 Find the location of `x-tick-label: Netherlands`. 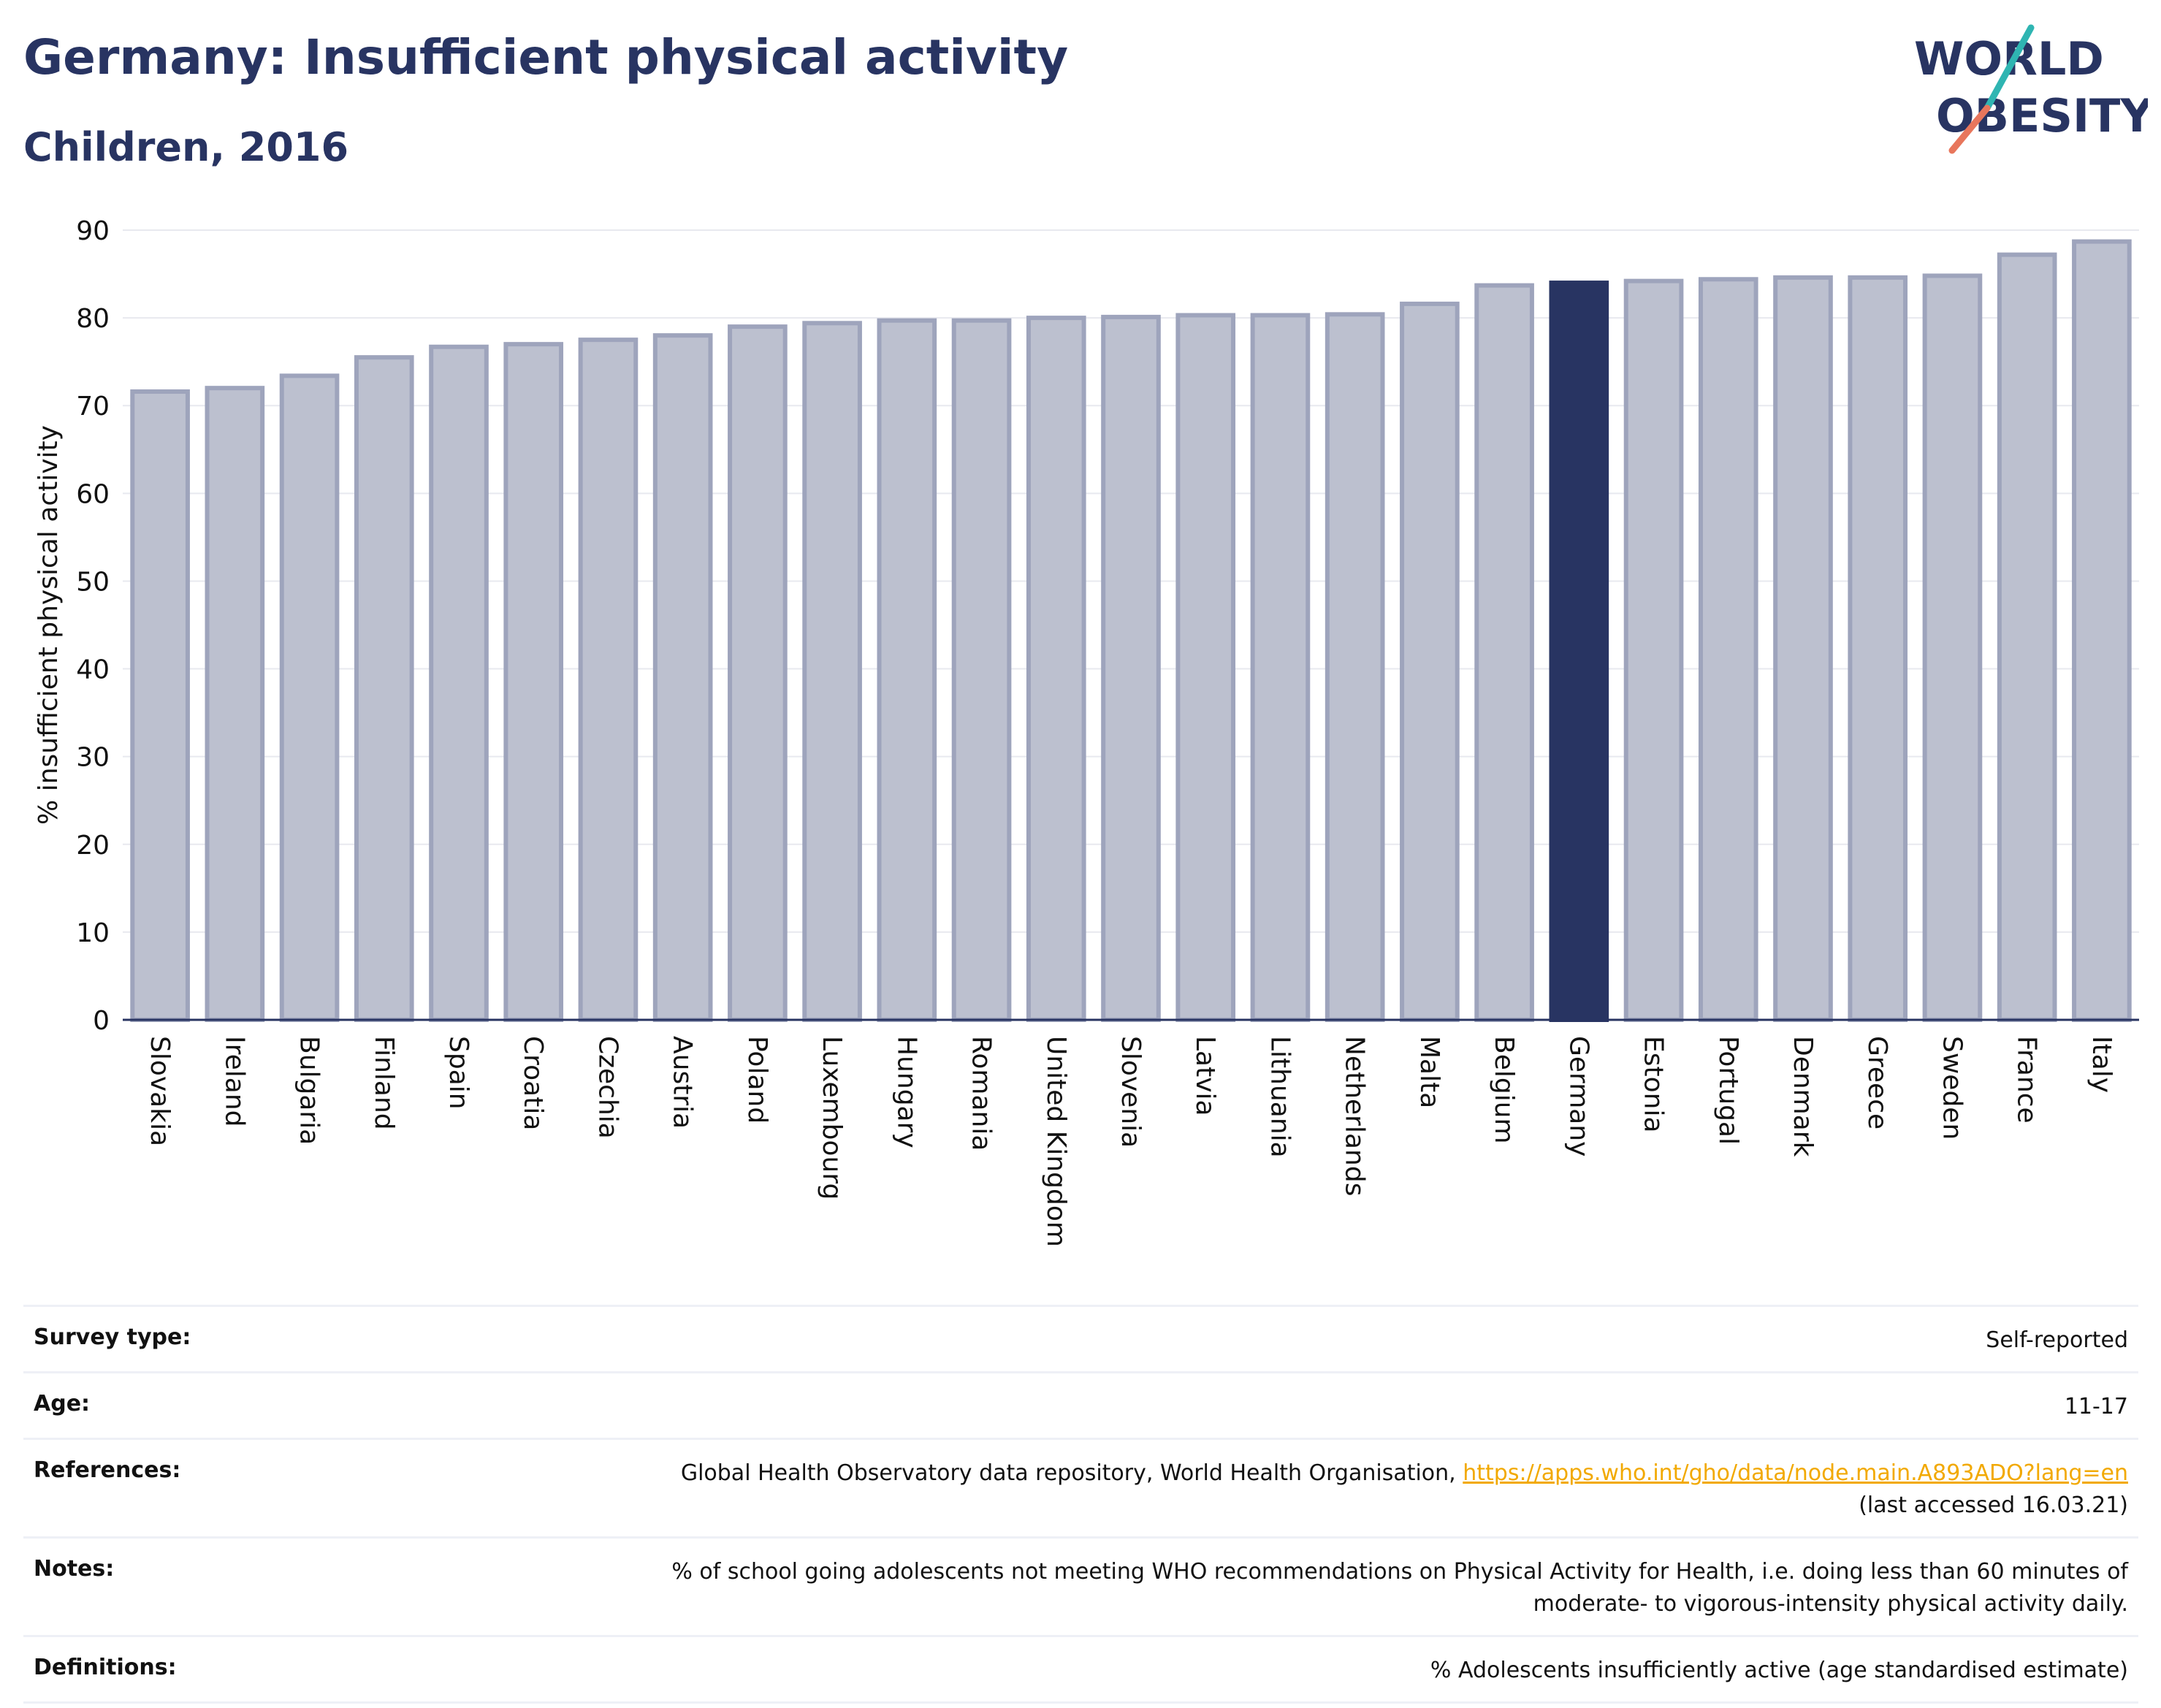

x-tick-label: Netherlands is located at coordinates (1355, 1116).